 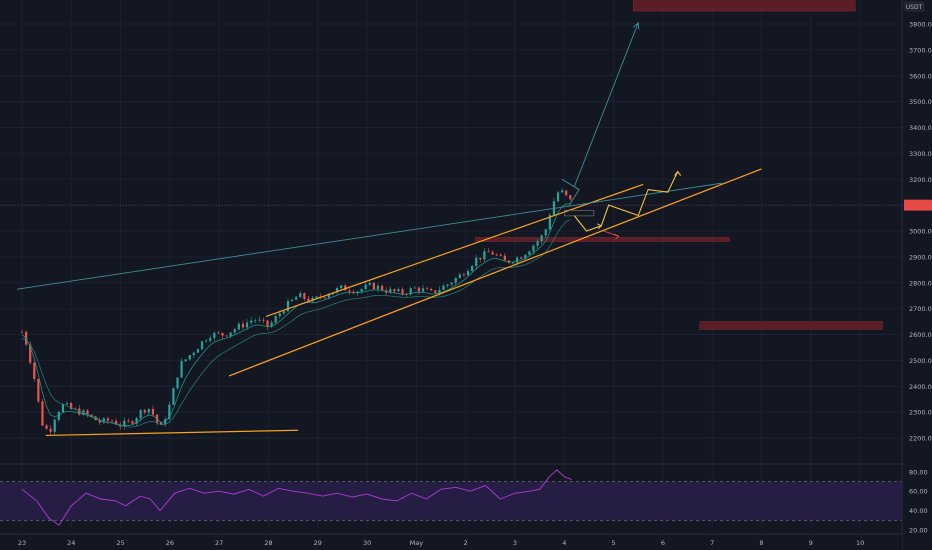 What do you see at coordinates (920, 439) in the screenshot?
I see `price-tick-0: 2200.00` at bounding box center [920, 439].